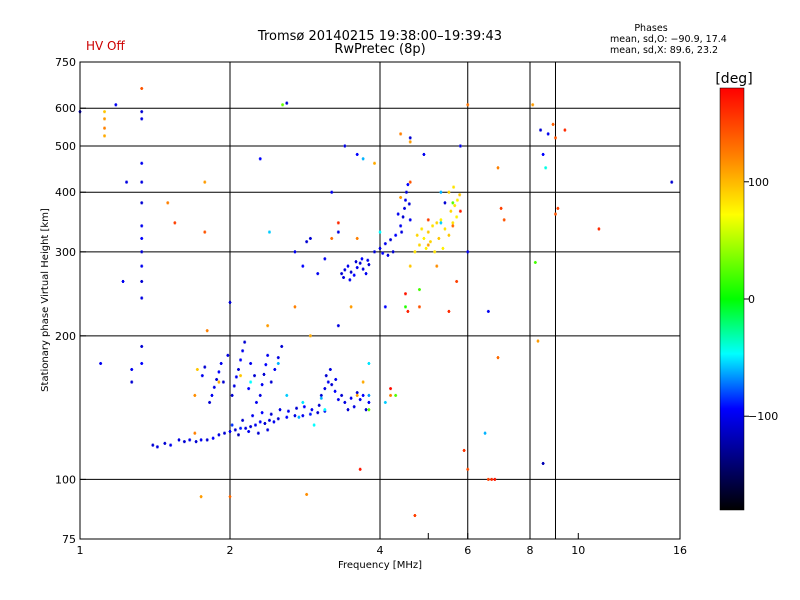 The image size is (800, 600). What do you see at coordinates (380, 565) in the screenshot?
I see `x-axis-label: Frequency [MHz]` at bounding box center [380, 565].